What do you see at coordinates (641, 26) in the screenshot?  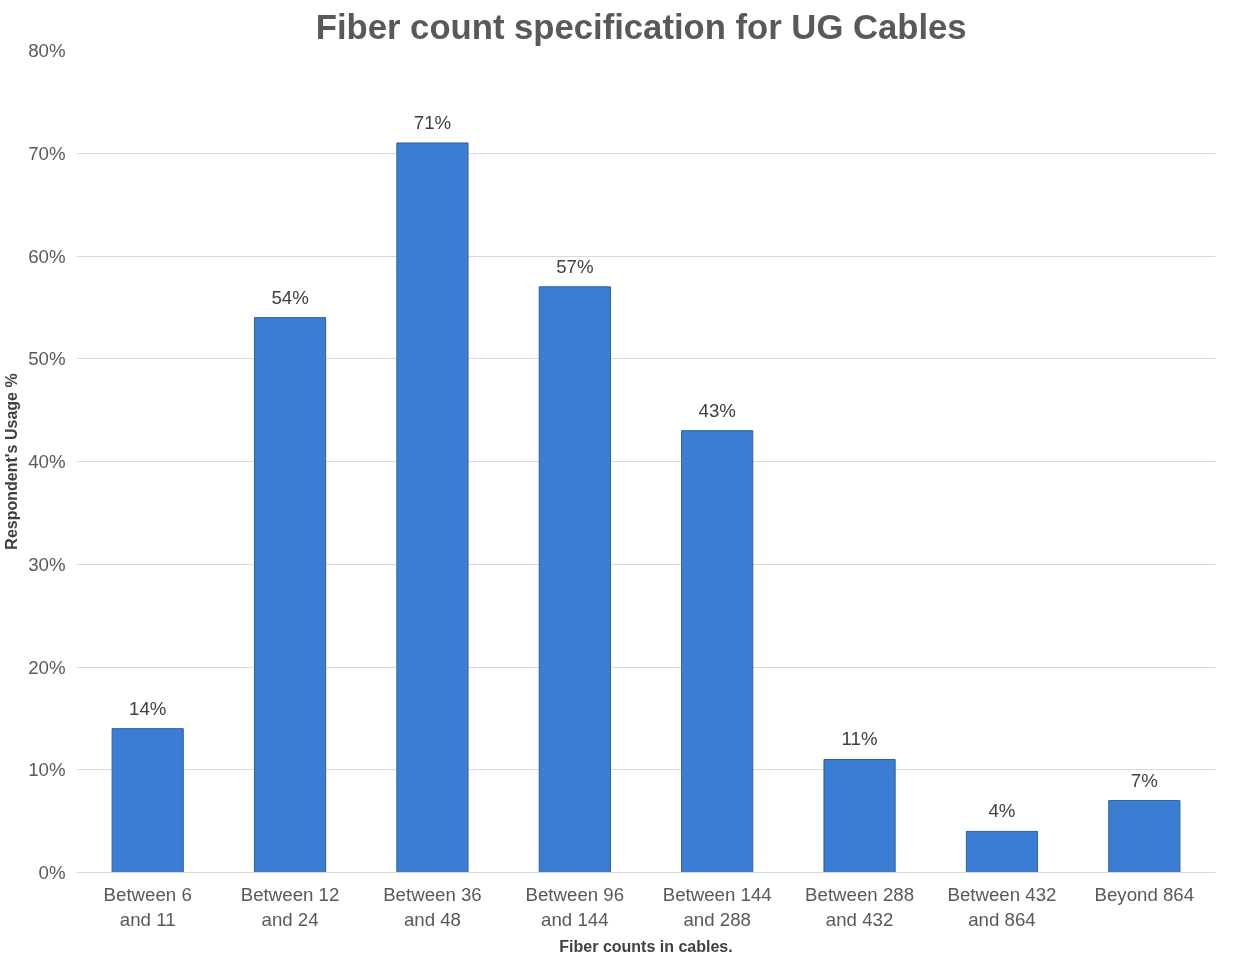 I see `chart-title: Fiber count specification for UG Cables` at bounding box center [641, 26].